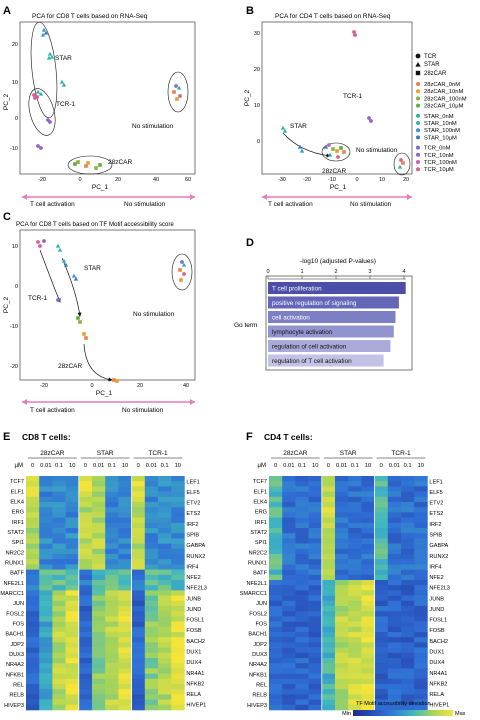 The image size is (480, 720). I want to click on heatmap-tf-label-left: SPI1, so click(261, 543).